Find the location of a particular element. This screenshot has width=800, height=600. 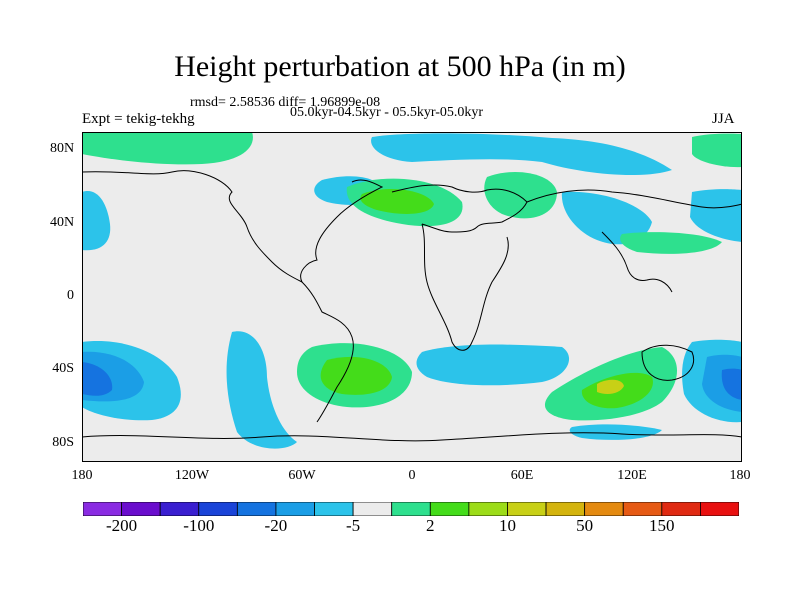

coastline-north-america is located at coordinates (233, 227).